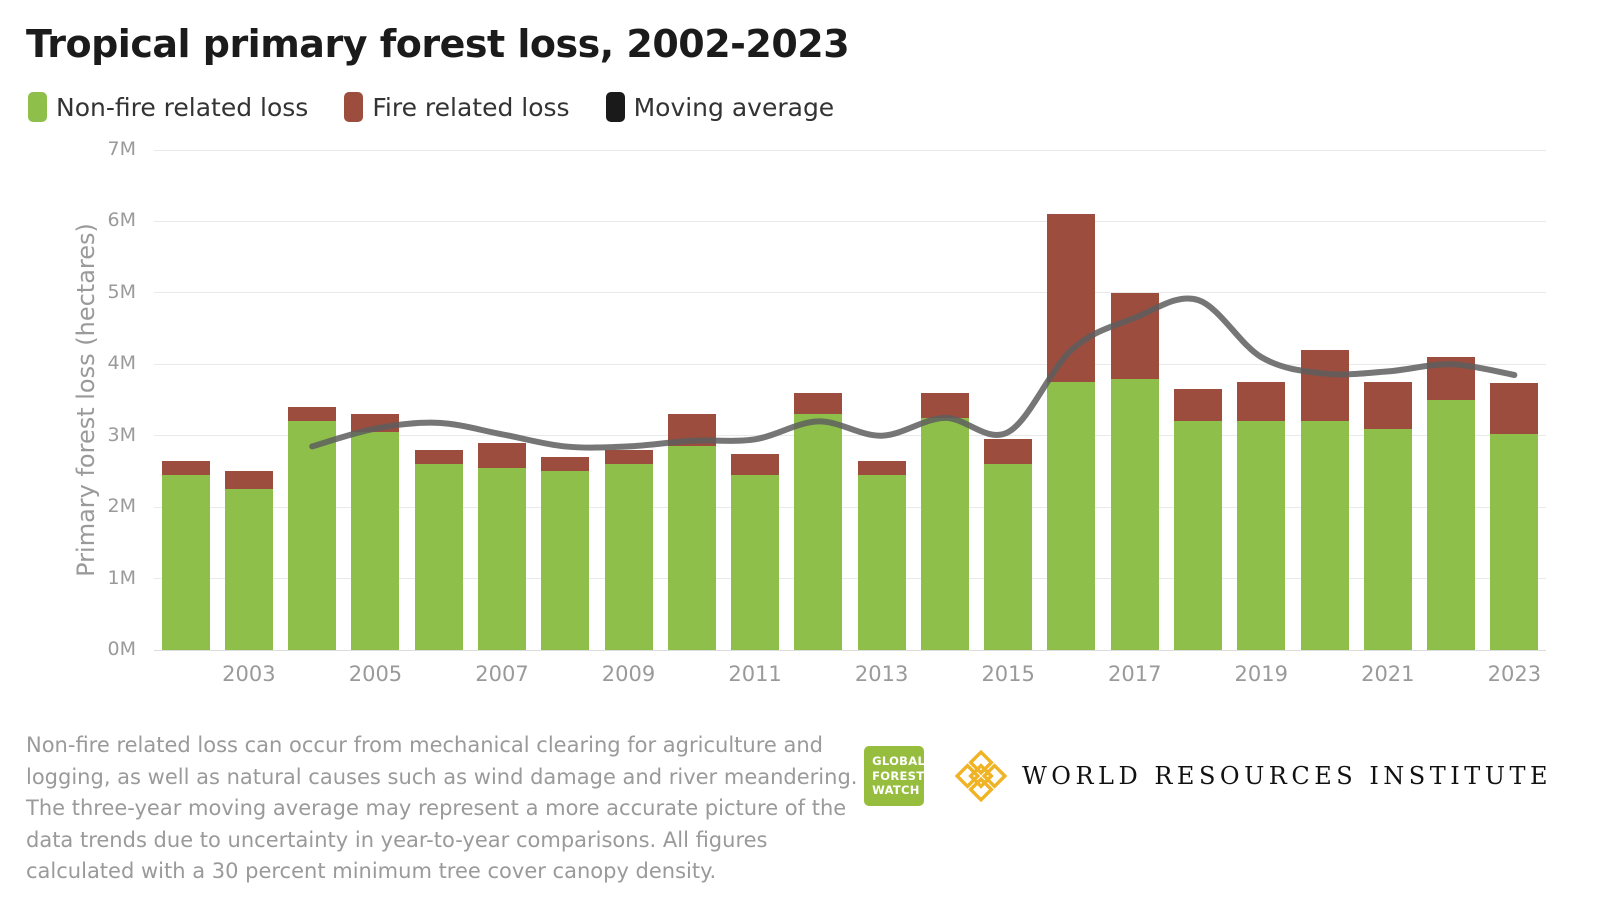  I want to click on bar-2003, so click(248, 560).